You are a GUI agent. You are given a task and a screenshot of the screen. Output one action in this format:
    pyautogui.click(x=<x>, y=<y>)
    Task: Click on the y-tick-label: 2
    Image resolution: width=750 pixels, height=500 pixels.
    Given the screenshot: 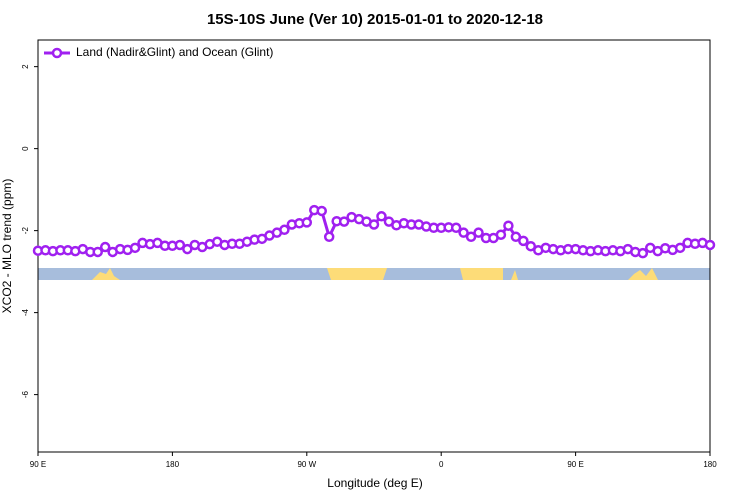 What is the action you would take?
    pyautogui.click(x=25, y=66)
    